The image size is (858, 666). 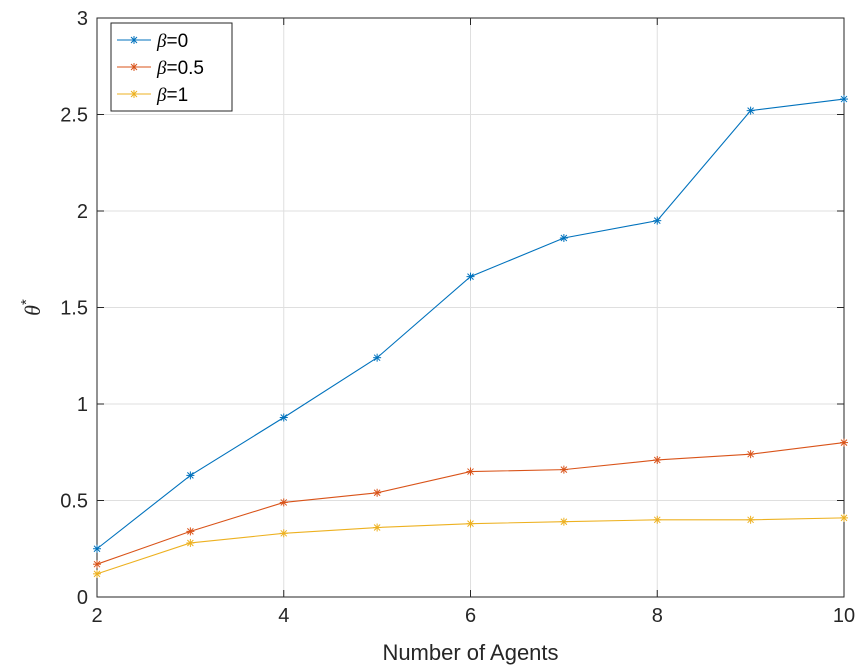 What do you see at coordinates (844, 616) in the screenshot?
I see `x-tick-label: 10` at bounding box center [844, 616].